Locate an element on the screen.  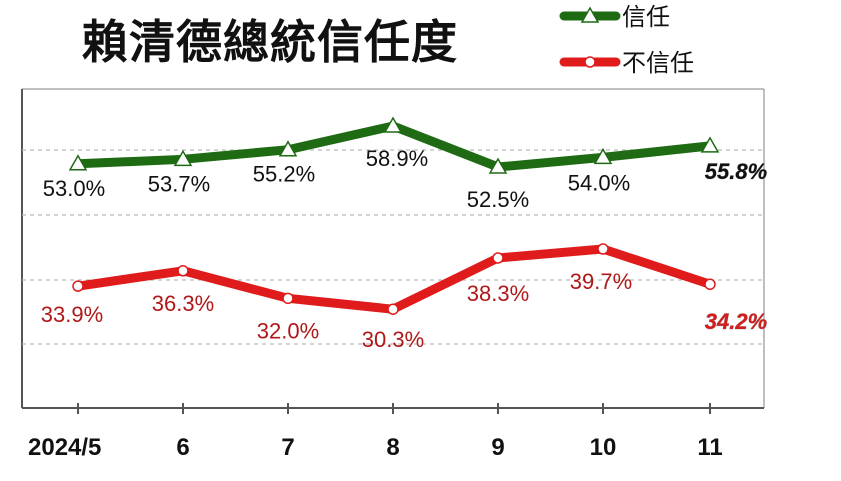
triangle-marker-icon is located at coordinates (590, 14).